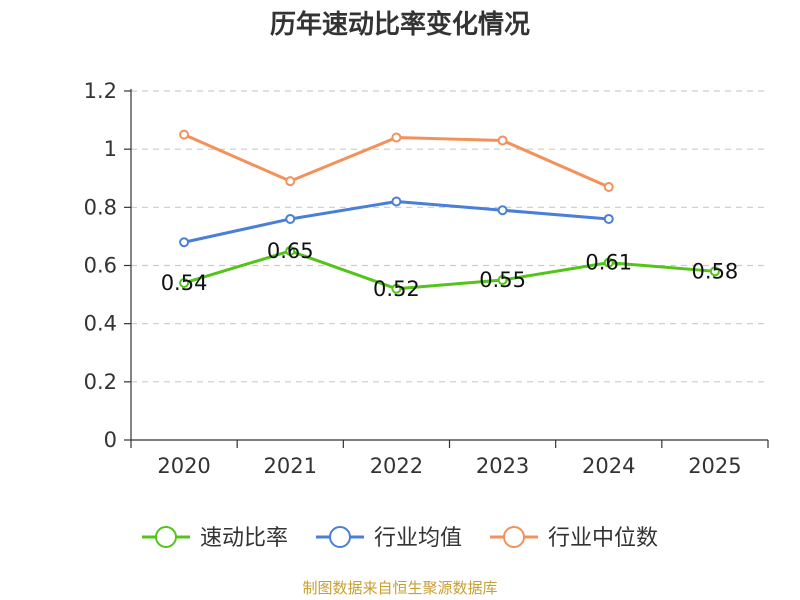 The image size is (800, 600). Describe the element at coordinates (603, 538) in the screenshot. I see `legend-label: 行业中位数` at that location.